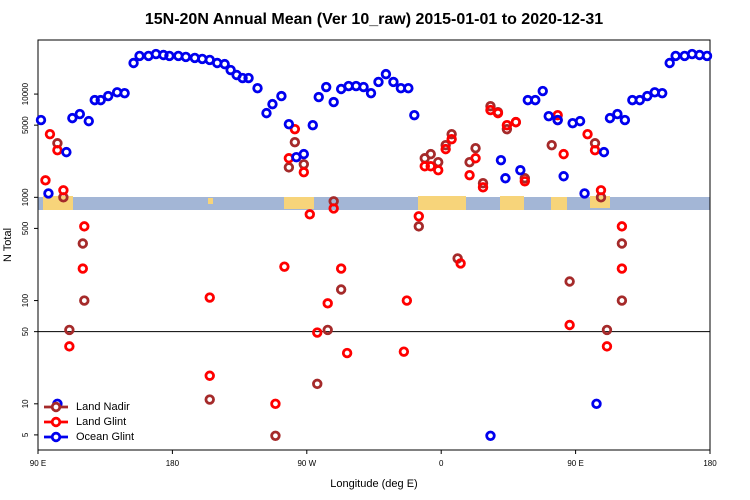 This screenshot has height=500, width=750. I want to click on legend-label: Ocean Glint, so click(105, 437).